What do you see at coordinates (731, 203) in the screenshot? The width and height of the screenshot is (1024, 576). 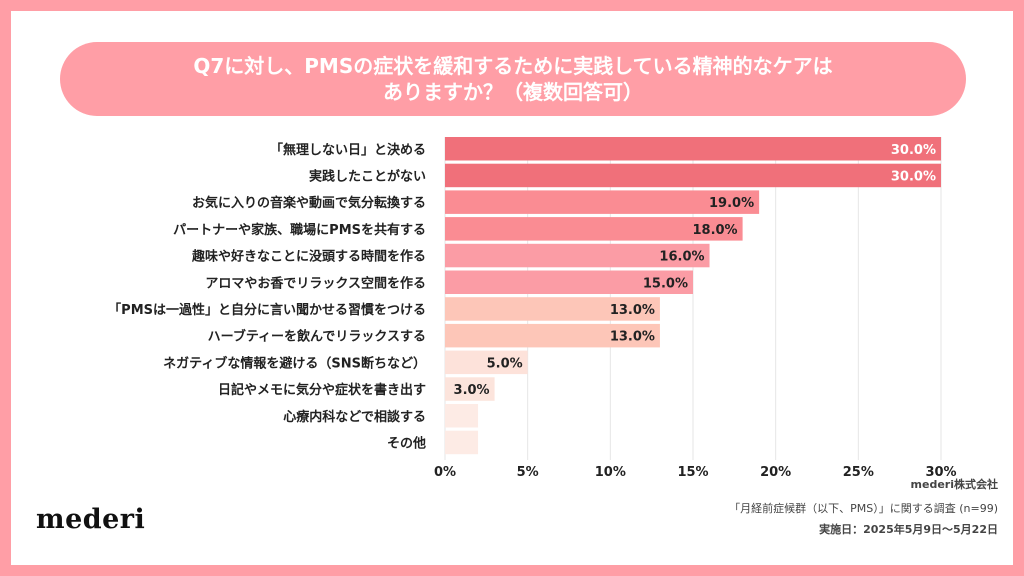 I see `value-label: 19.0%` at bounding box center [731, 203].